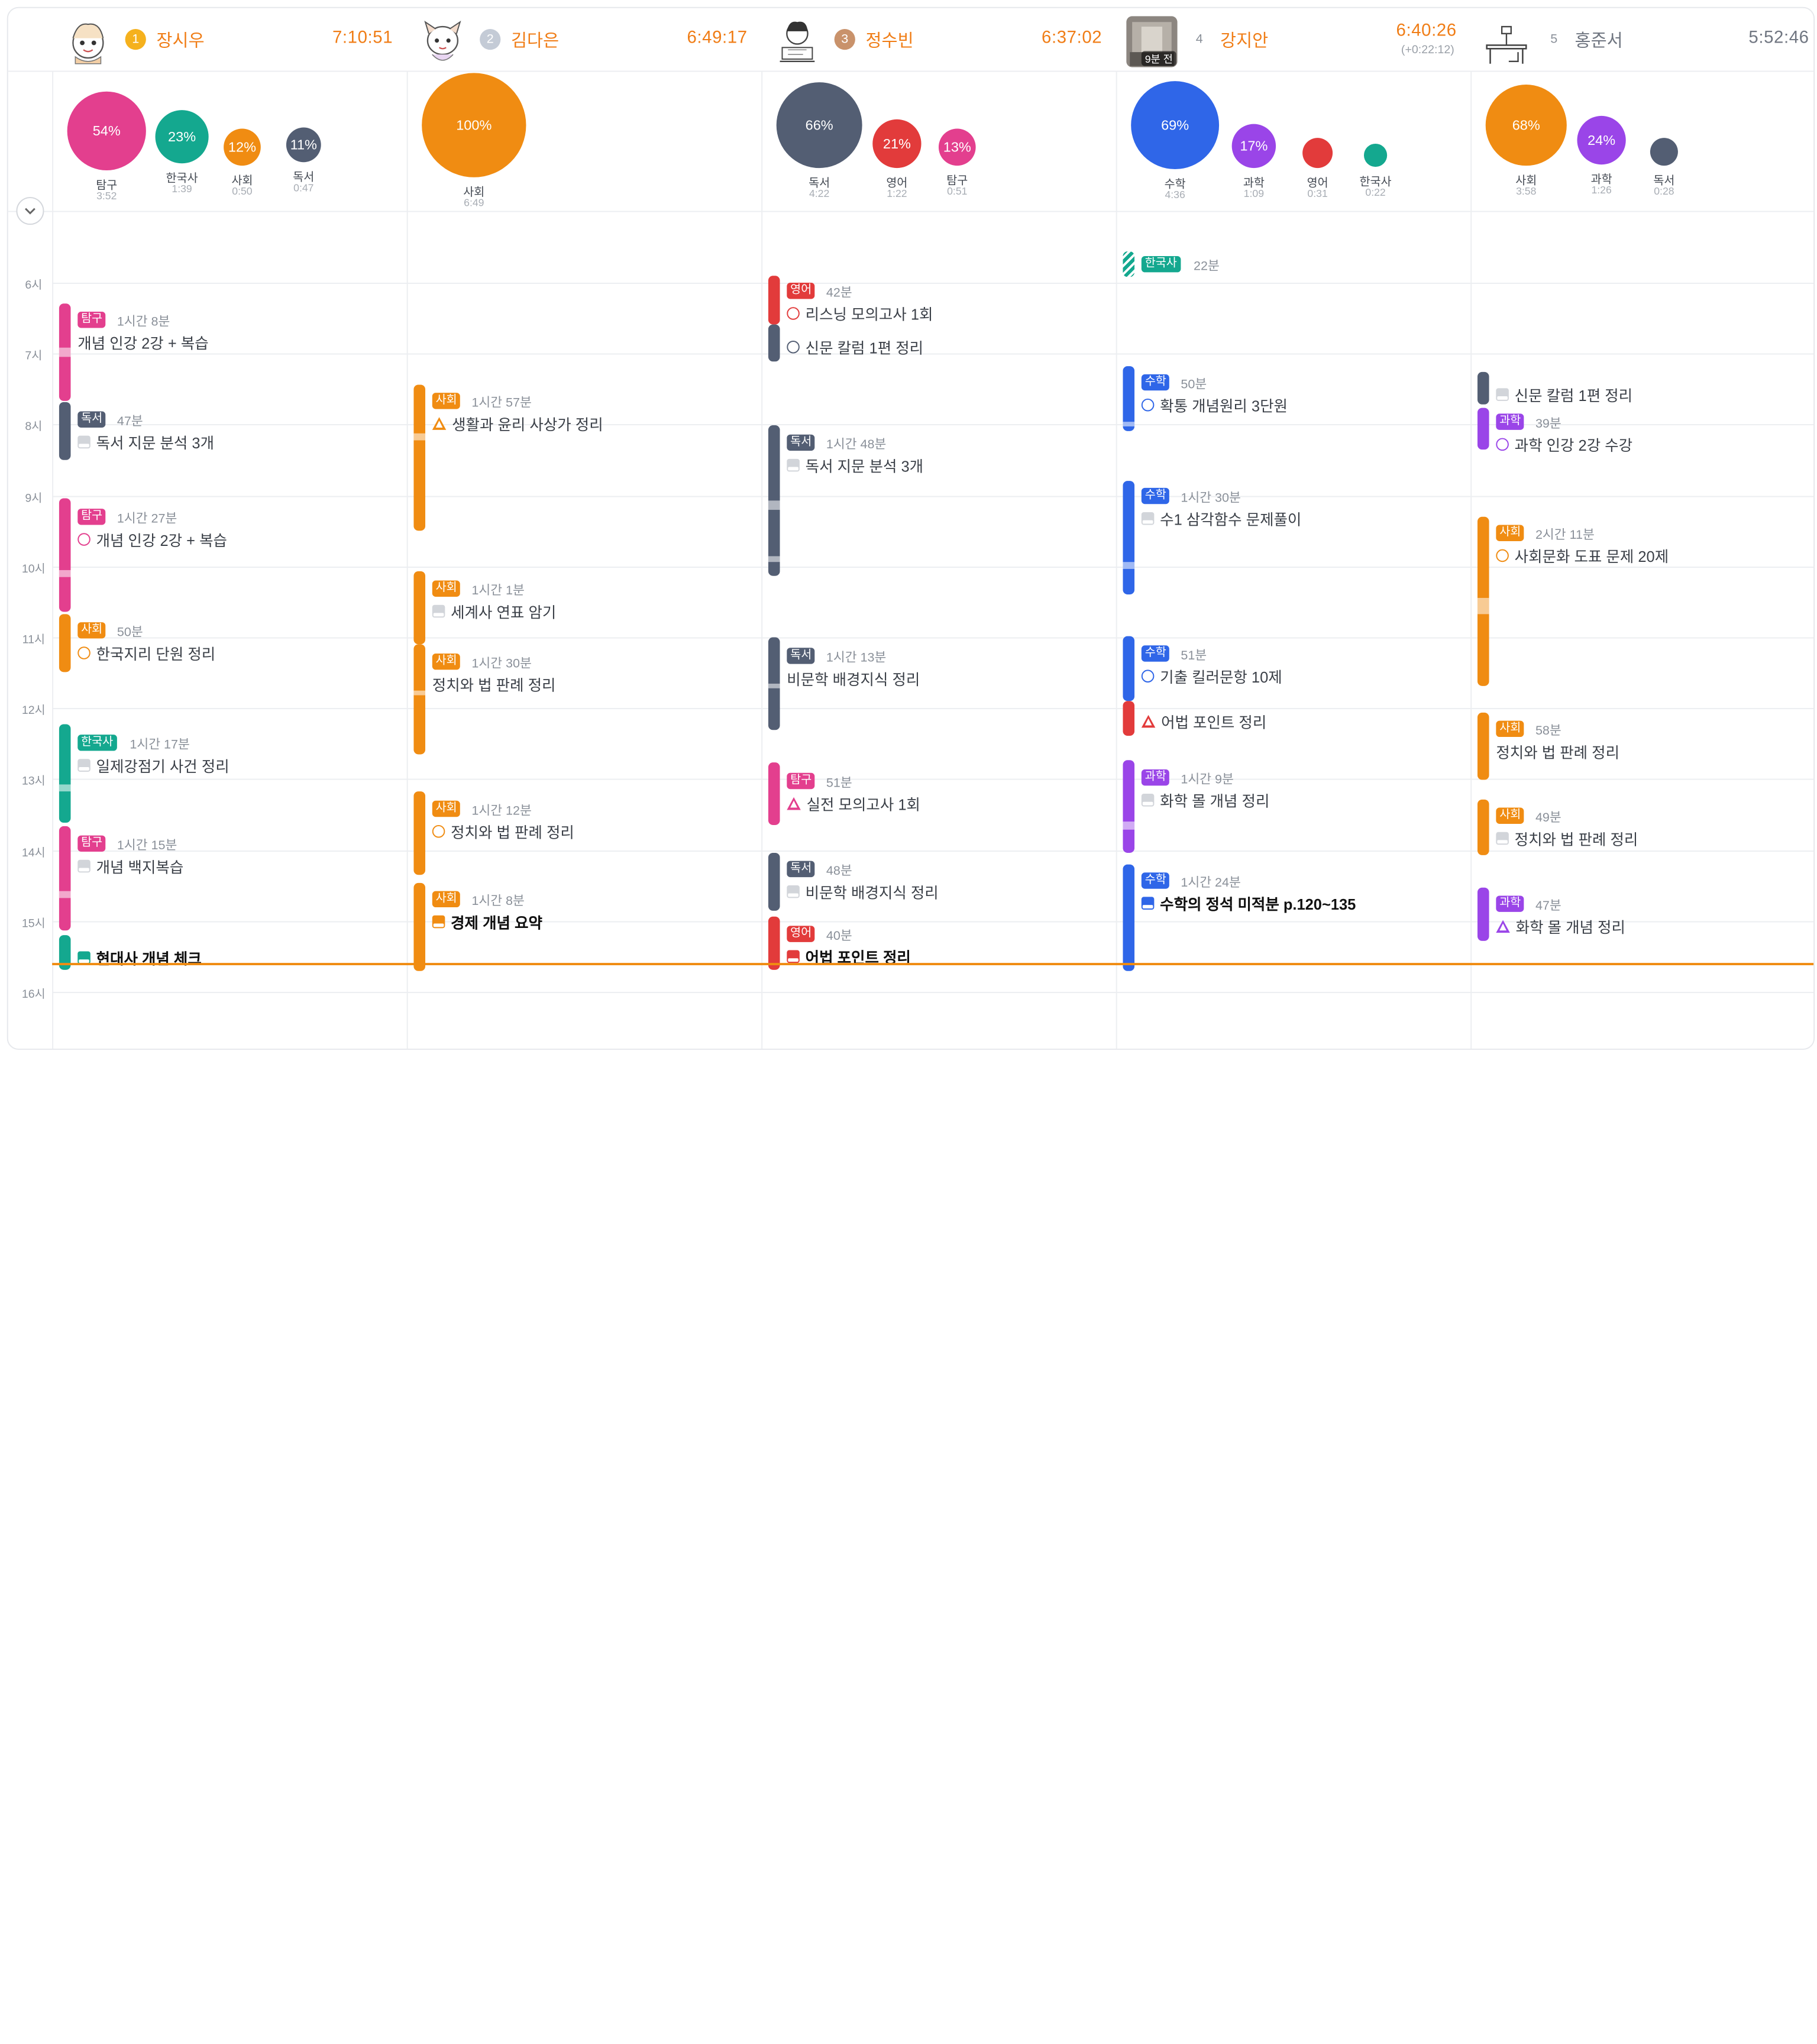 The width and height of the screenshot is (1817, 2044). What do you see at coordinates (207, 39) in the screenshot?
I see `user-header-cell: 1 장시우 7:10:51` at bounding box center [207, 39].